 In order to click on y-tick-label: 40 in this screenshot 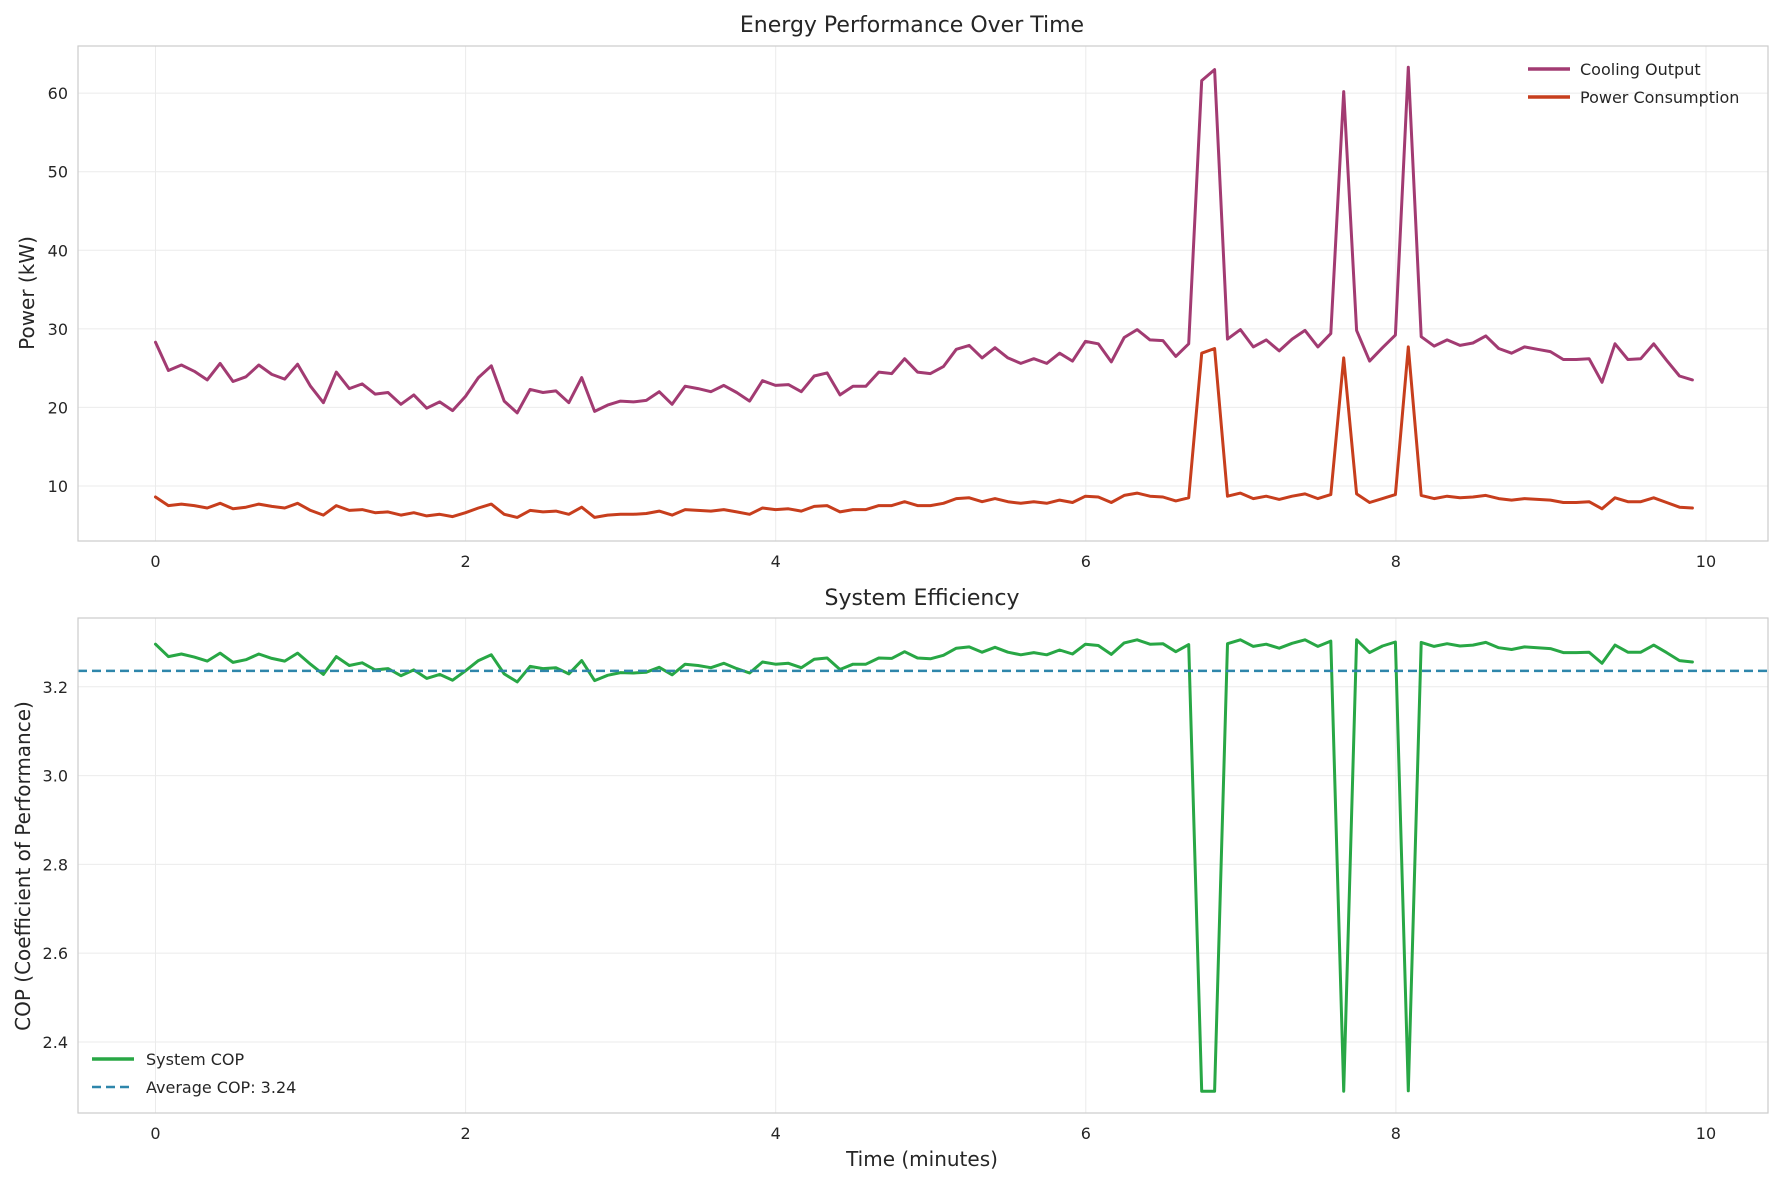, I will do `click(58, 250)`.